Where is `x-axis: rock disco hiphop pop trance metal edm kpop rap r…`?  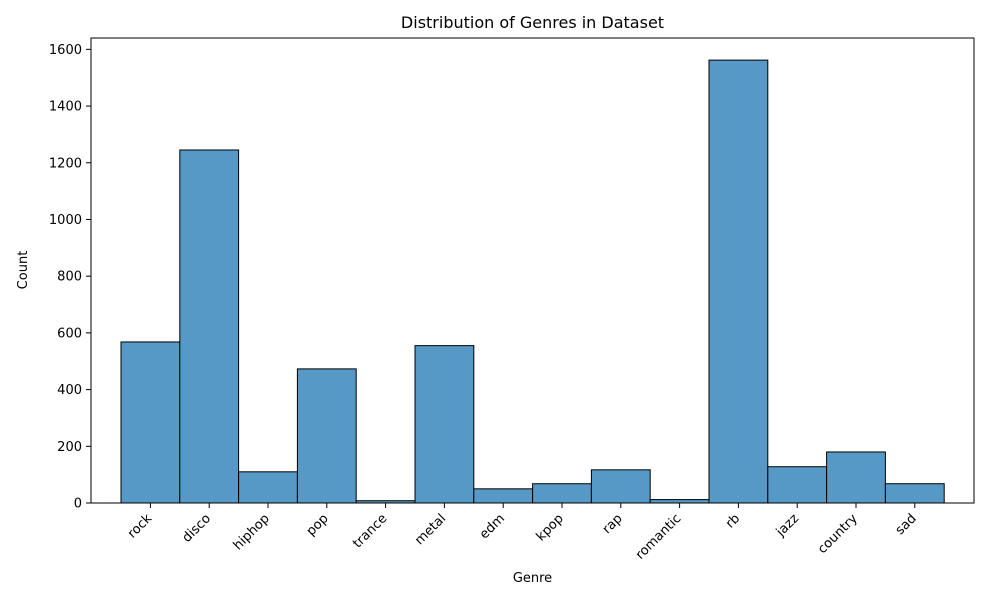 x-axis: rock disco hiphop pop trance metal edm kpop rap r… is located at coordinates (522, 533).